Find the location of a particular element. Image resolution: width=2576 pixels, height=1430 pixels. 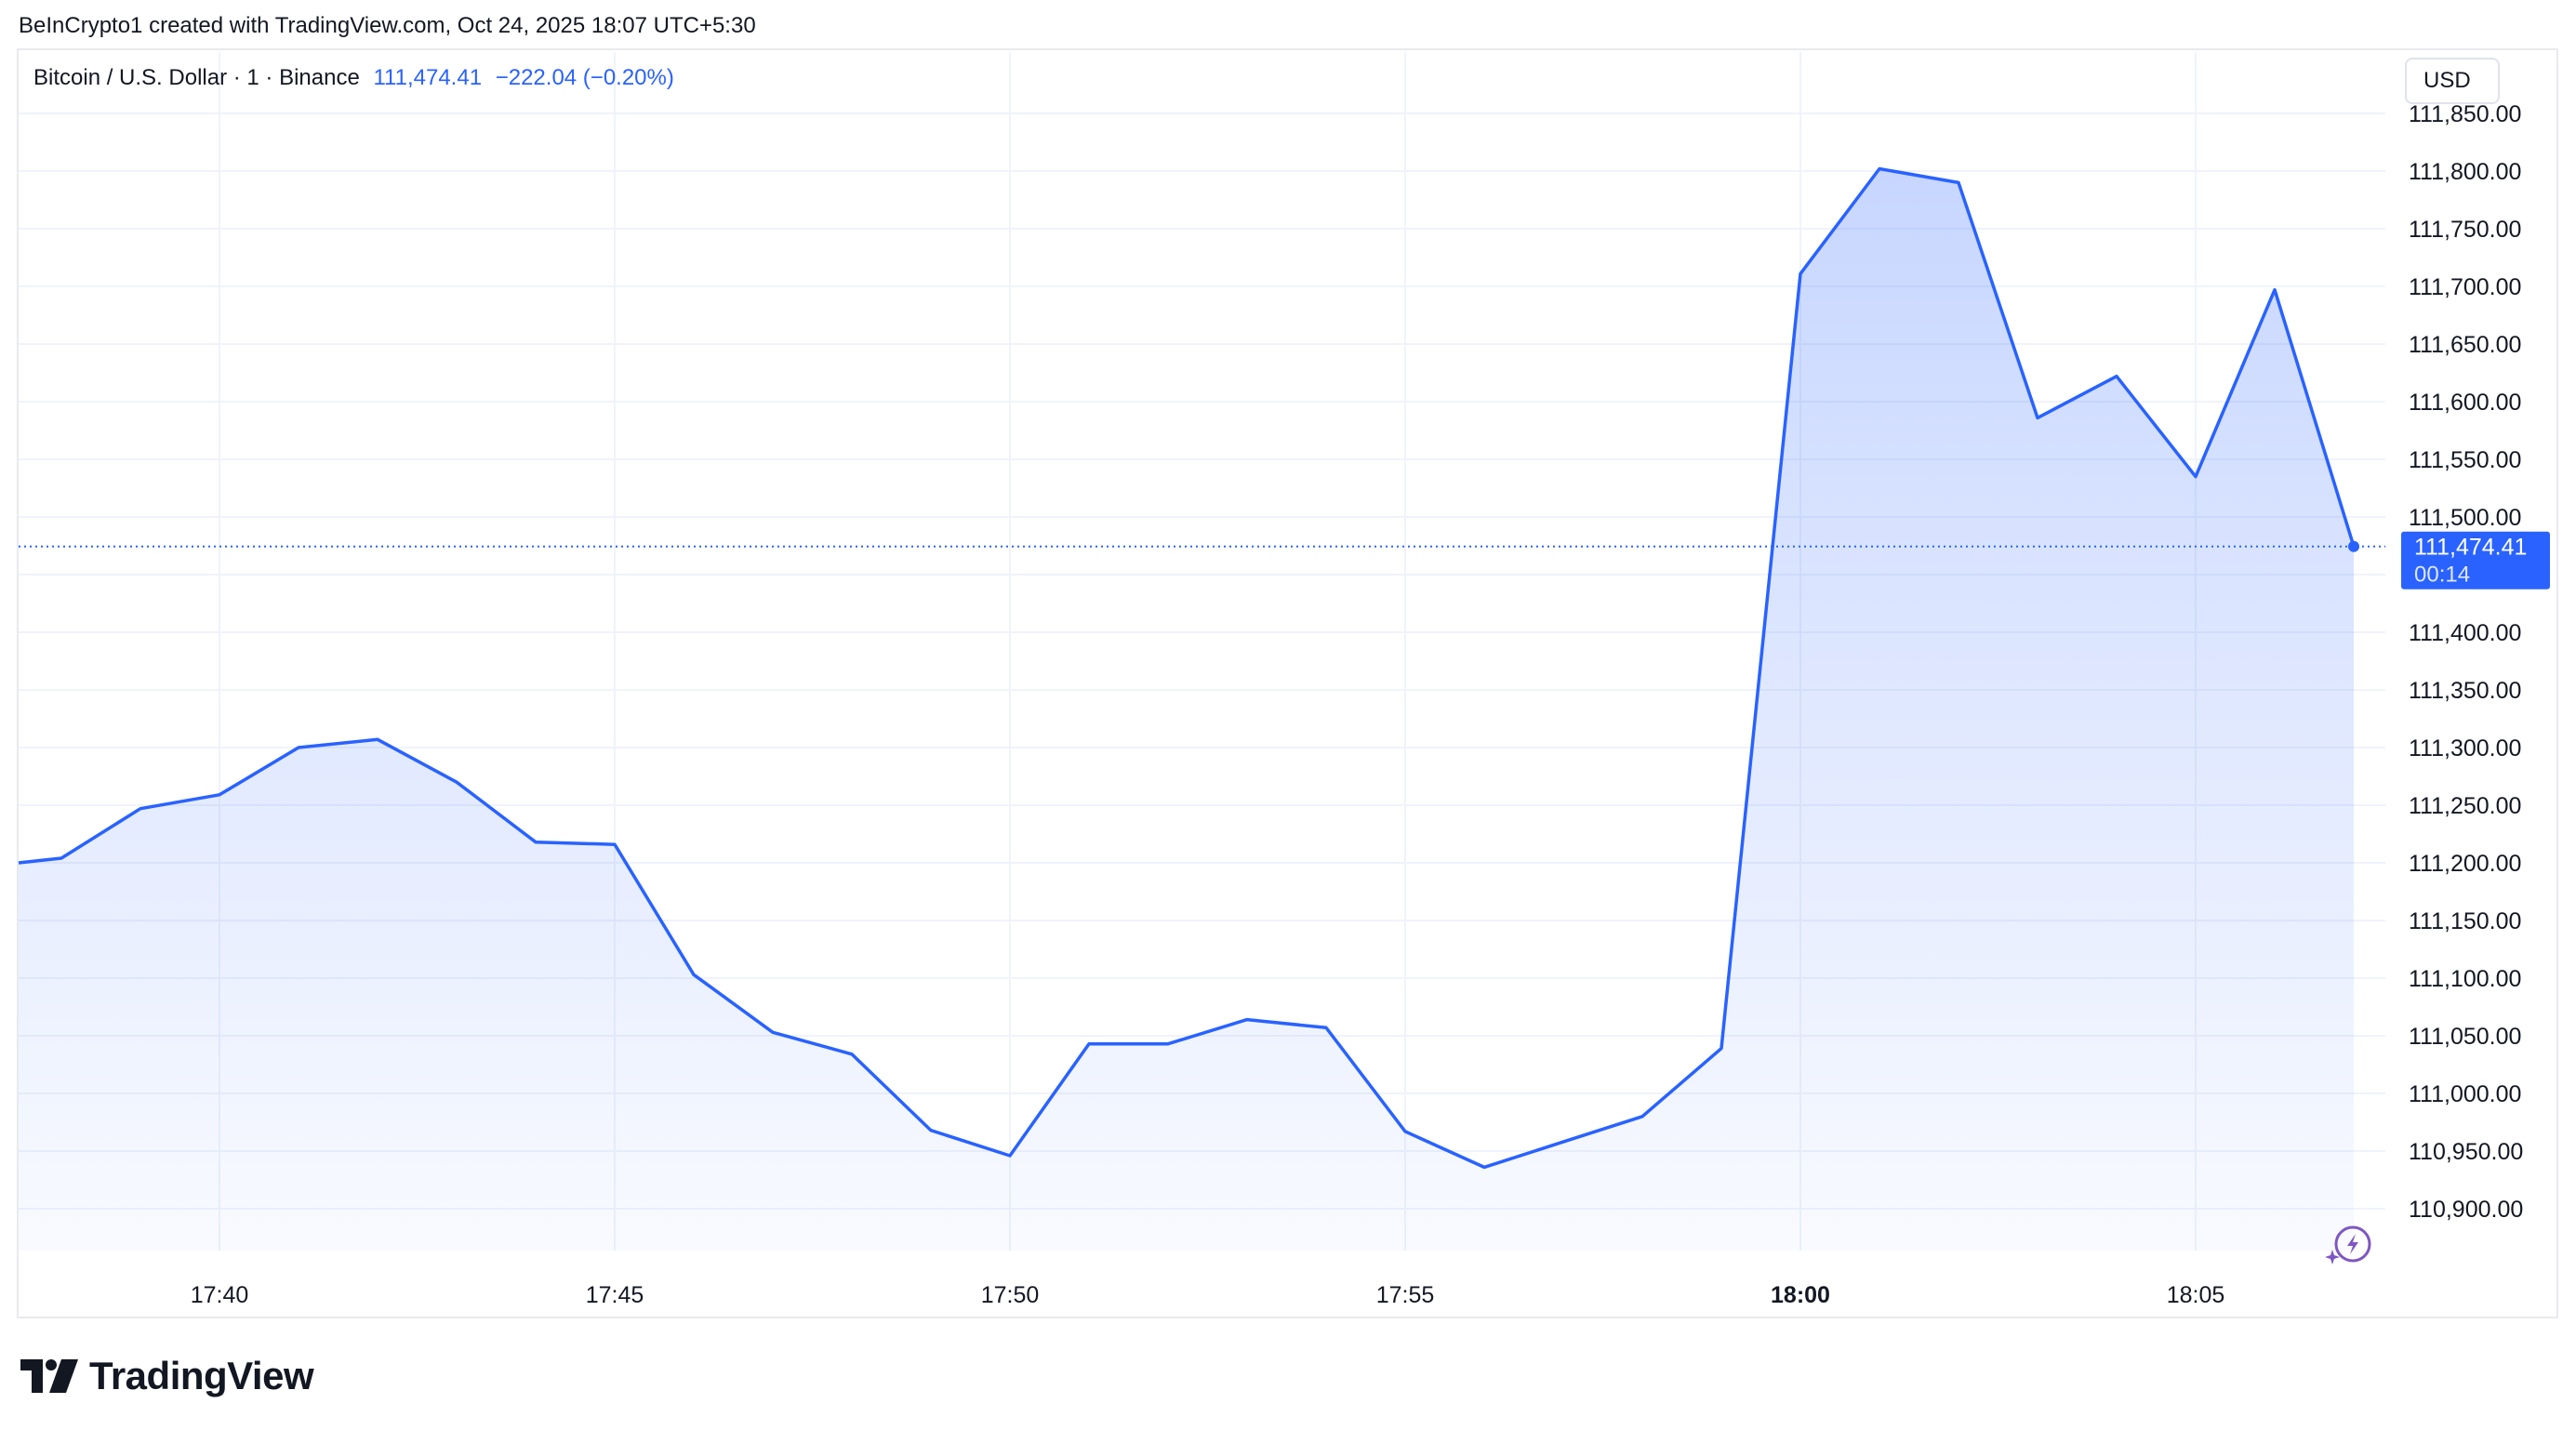

data-point-18:02 is located at coordinates (1958, 182).